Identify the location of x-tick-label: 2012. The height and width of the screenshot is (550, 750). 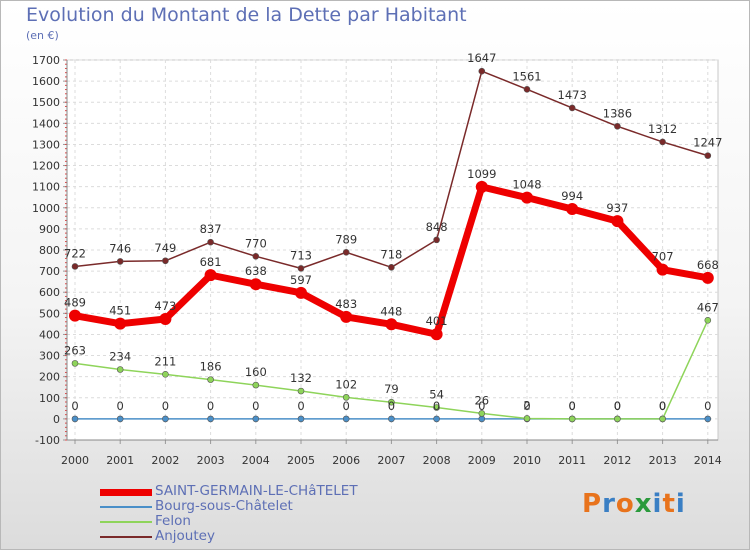
(617, 460).